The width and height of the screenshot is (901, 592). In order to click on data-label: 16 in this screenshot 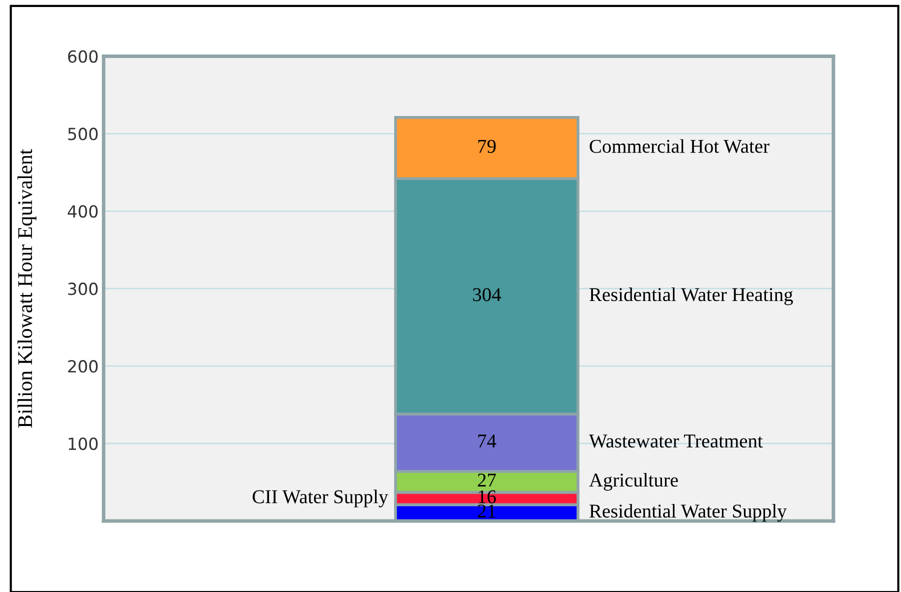, I will do `click(487, 497)`.